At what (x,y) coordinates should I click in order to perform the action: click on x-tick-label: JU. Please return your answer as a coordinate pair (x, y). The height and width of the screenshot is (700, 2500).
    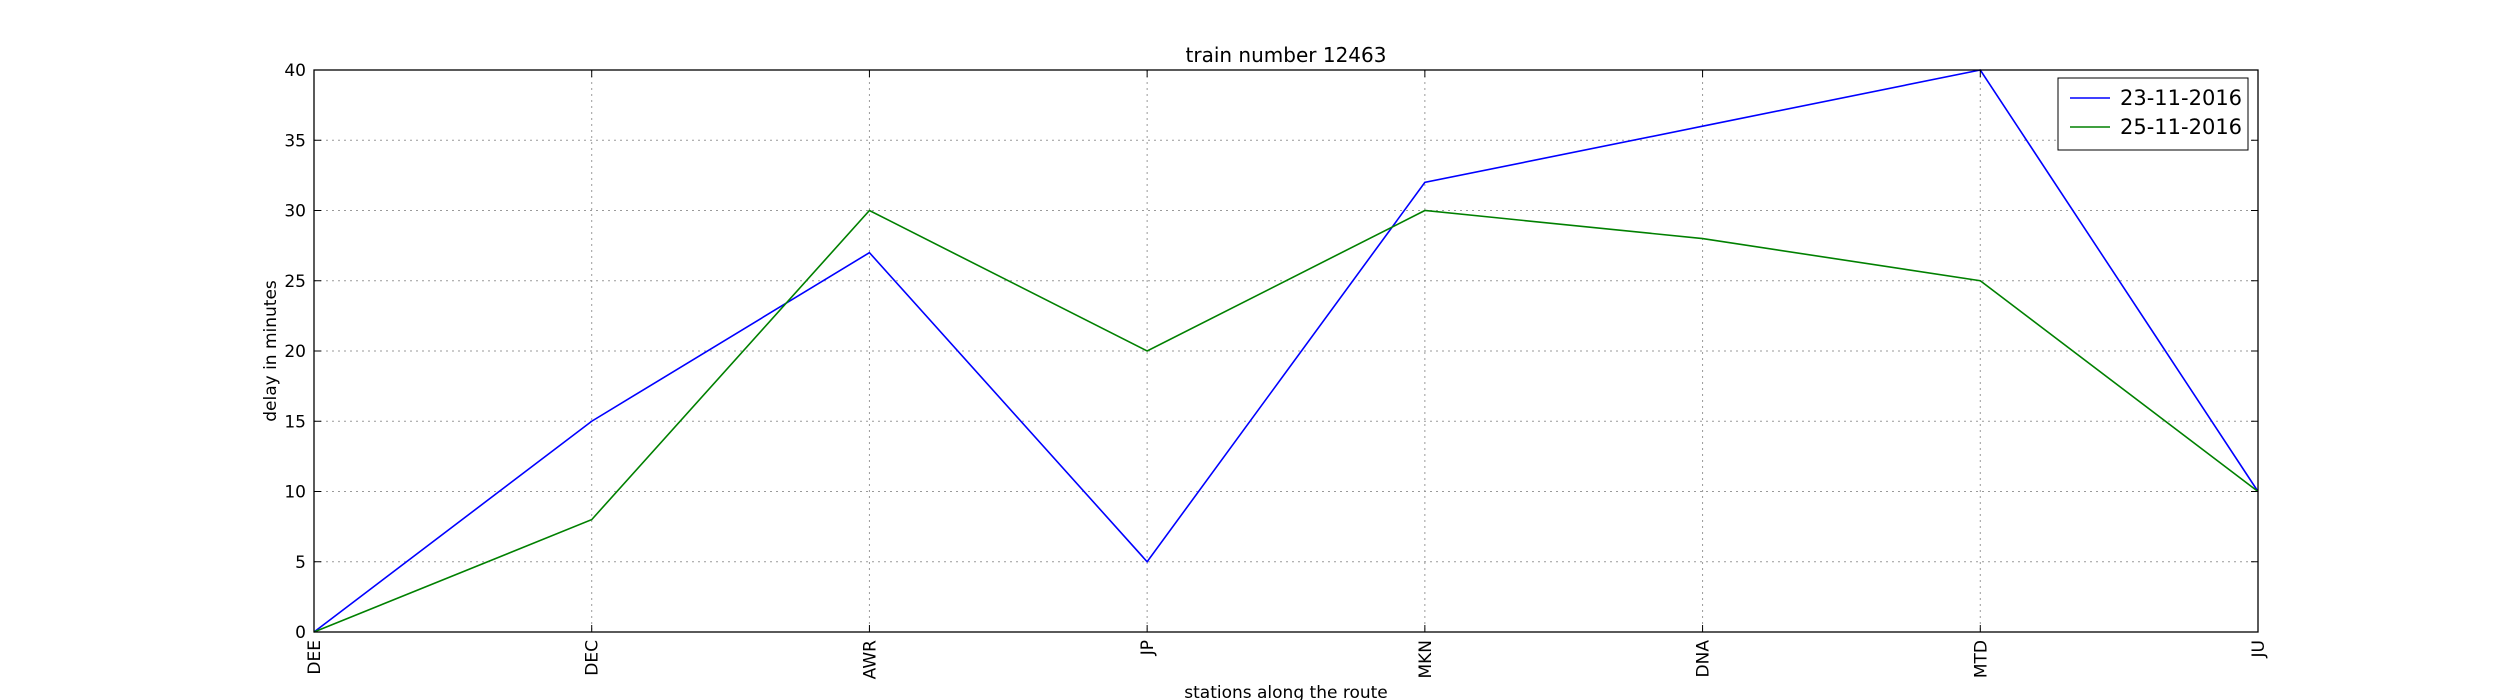
    Looking at the image, I should click on (2259, 649).